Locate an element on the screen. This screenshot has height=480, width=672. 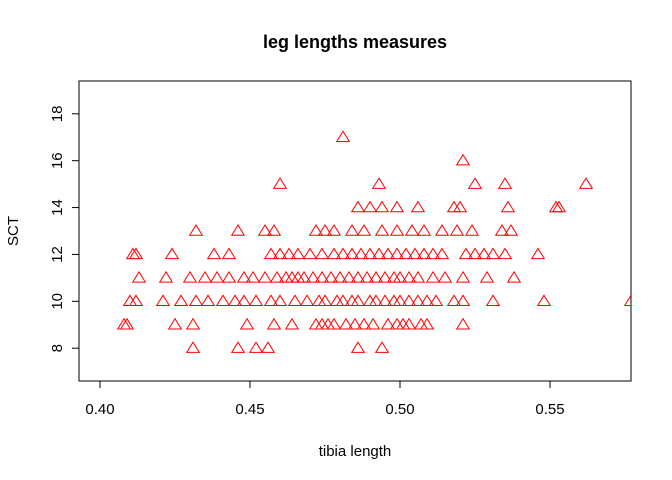
y-tick-label: 14 is located at coordinates (57, 207).